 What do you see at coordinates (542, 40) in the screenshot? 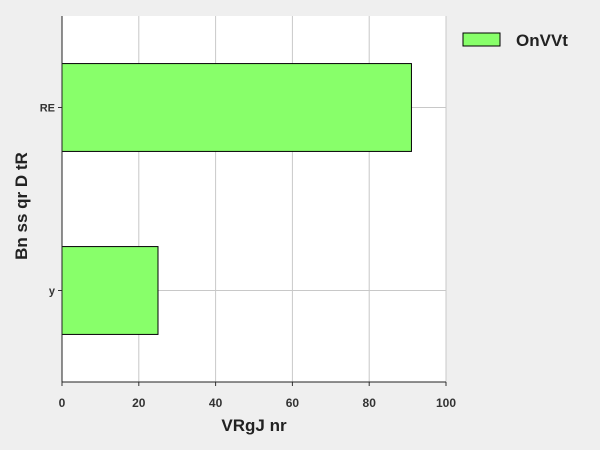
I see `legend-label: OnVVt` at bounding box center [542, 40].